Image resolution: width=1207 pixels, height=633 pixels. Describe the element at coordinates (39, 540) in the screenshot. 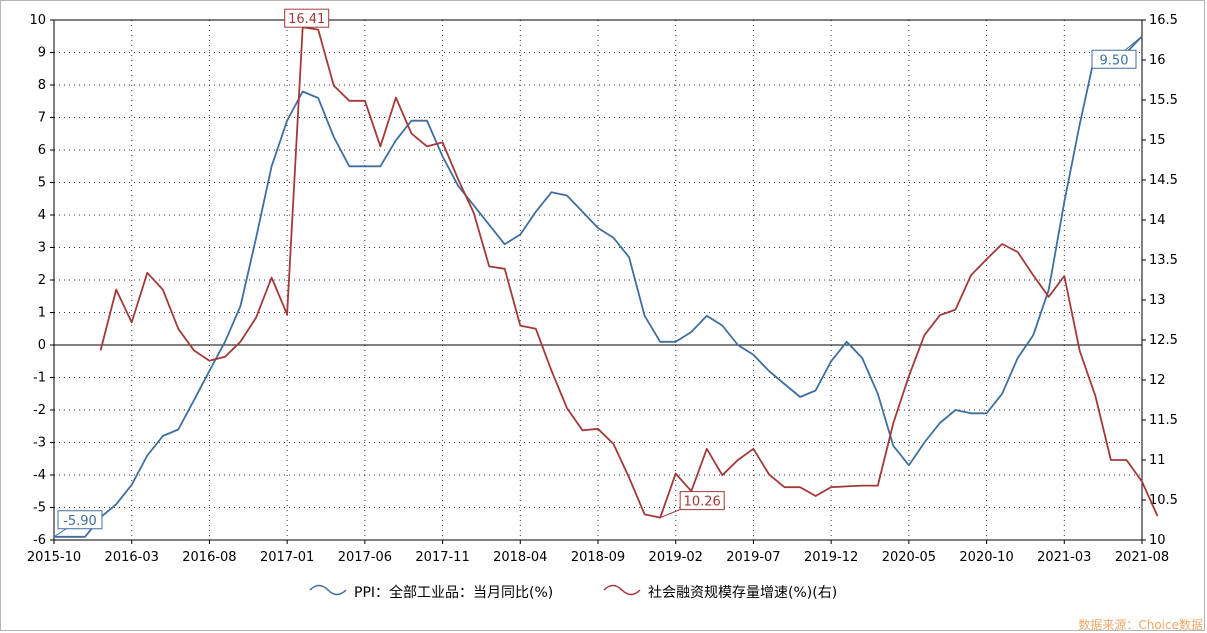

I see `y-left-tick-label: -6` at that location.